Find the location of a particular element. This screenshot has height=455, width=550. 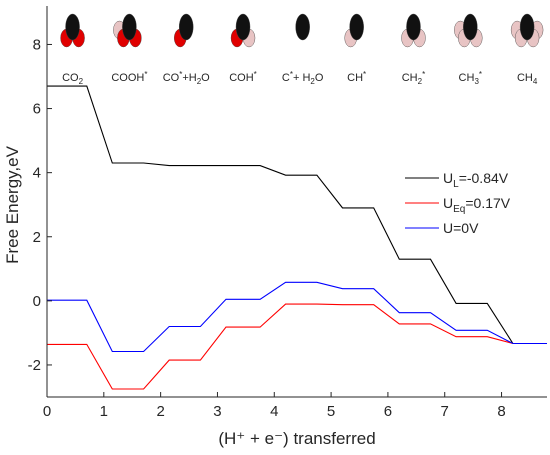

ch4-molecule-icon is located at coordinates (527, 30).